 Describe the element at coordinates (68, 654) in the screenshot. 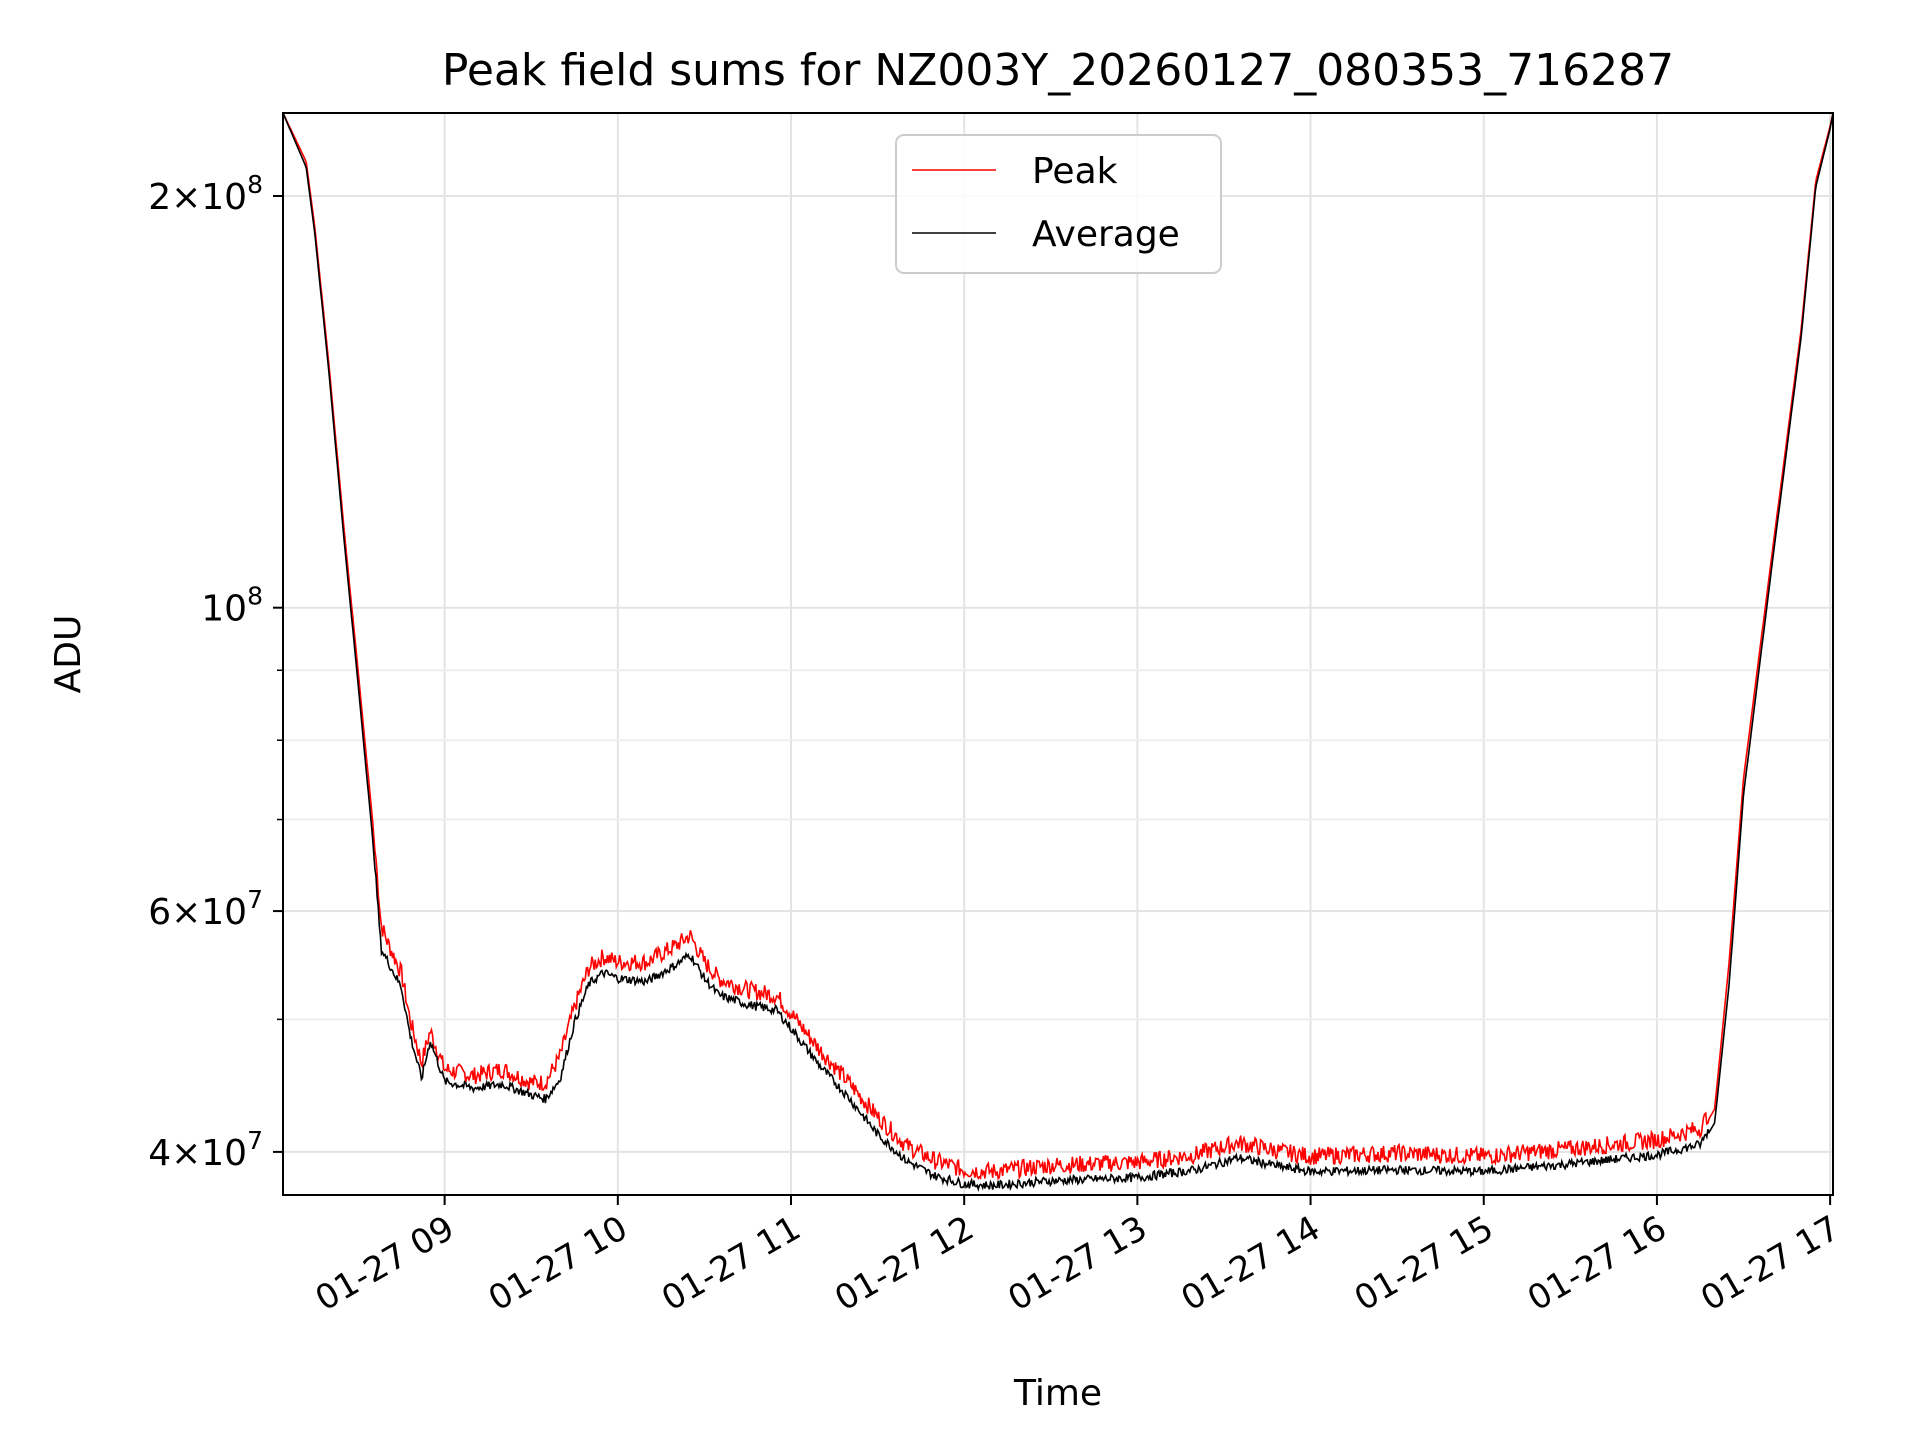

I see `y-axis-label: ADU` at that location.